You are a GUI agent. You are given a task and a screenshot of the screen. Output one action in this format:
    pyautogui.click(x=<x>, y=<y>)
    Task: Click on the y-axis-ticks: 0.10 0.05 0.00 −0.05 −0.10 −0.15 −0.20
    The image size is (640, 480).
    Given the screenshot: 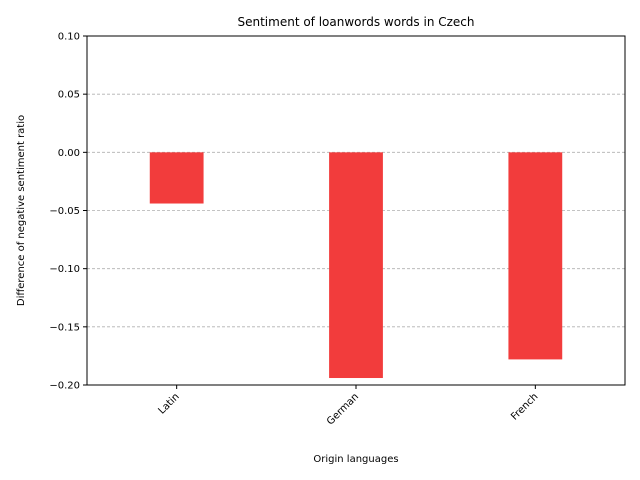 What is the action you would take?
    pyautogui.click(x=68, y=212)
    